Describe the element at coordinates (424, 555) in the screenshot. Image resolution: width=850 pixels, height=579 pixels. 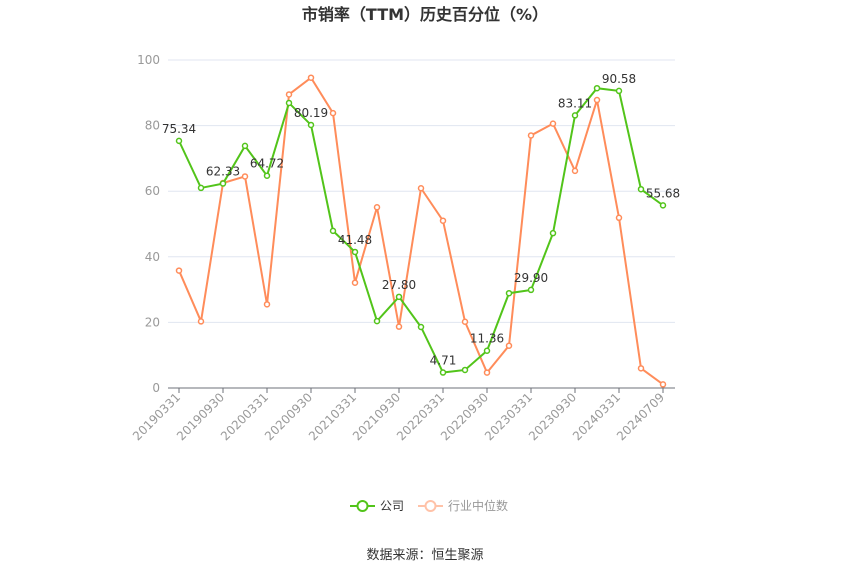
I see `source-note: 数据来源：恒生聚源` at that location.